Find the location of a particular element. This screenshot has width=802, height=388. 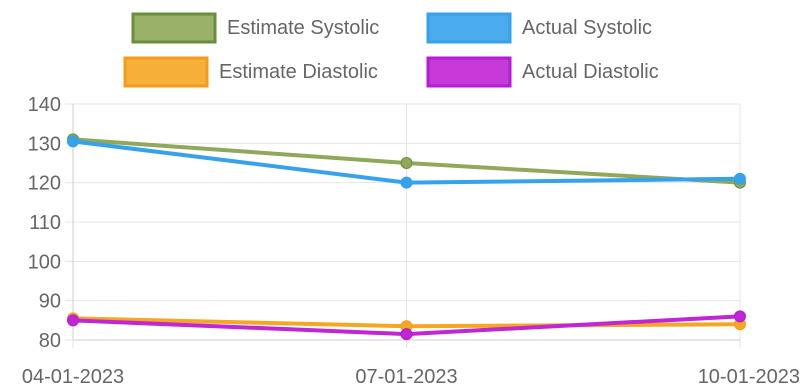

y-tick-label: 140 is located at coordinates (44, 105).